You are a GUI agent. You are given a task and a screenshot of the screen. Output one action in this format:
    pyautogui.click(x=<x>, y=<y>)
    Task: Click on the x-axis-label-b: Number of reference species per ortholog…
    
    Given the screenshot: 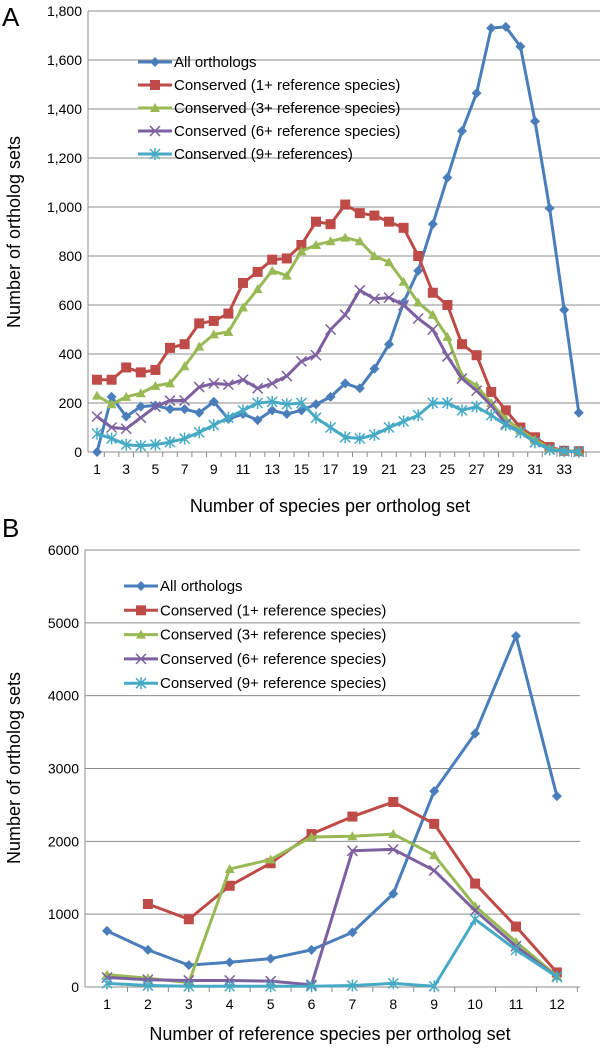 What is the action you would take?
    pyautogui.click(x=329, y=1034)
    